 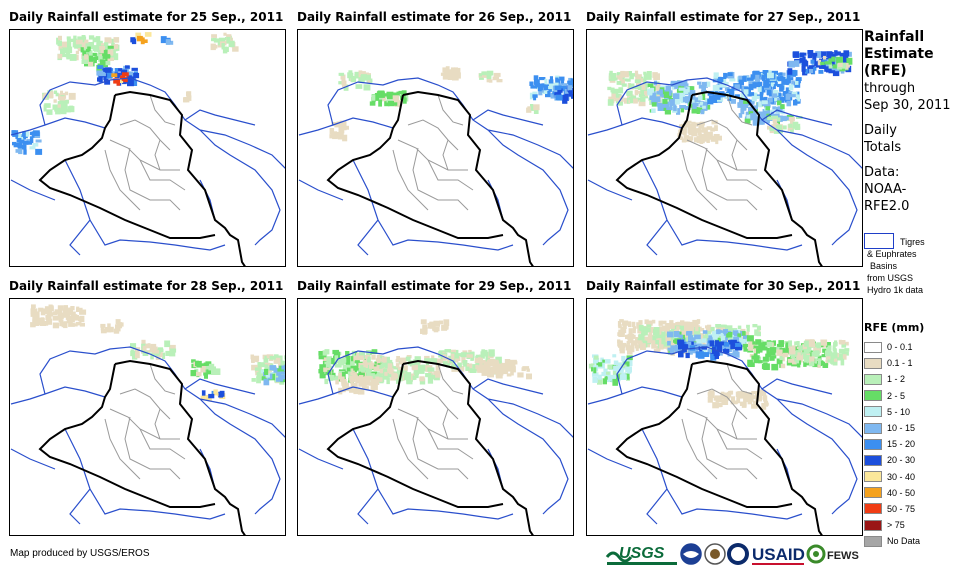 I want to click on side-data-source: RFE2.0, so click(x=887, y=206).